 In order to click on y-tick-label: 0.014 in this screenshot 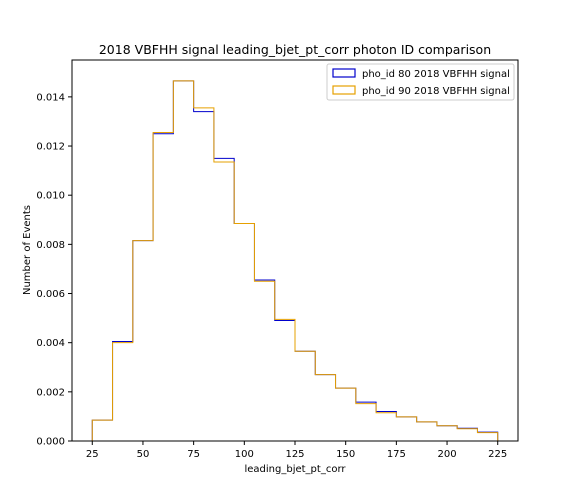, I will do `click(50, 97)`.